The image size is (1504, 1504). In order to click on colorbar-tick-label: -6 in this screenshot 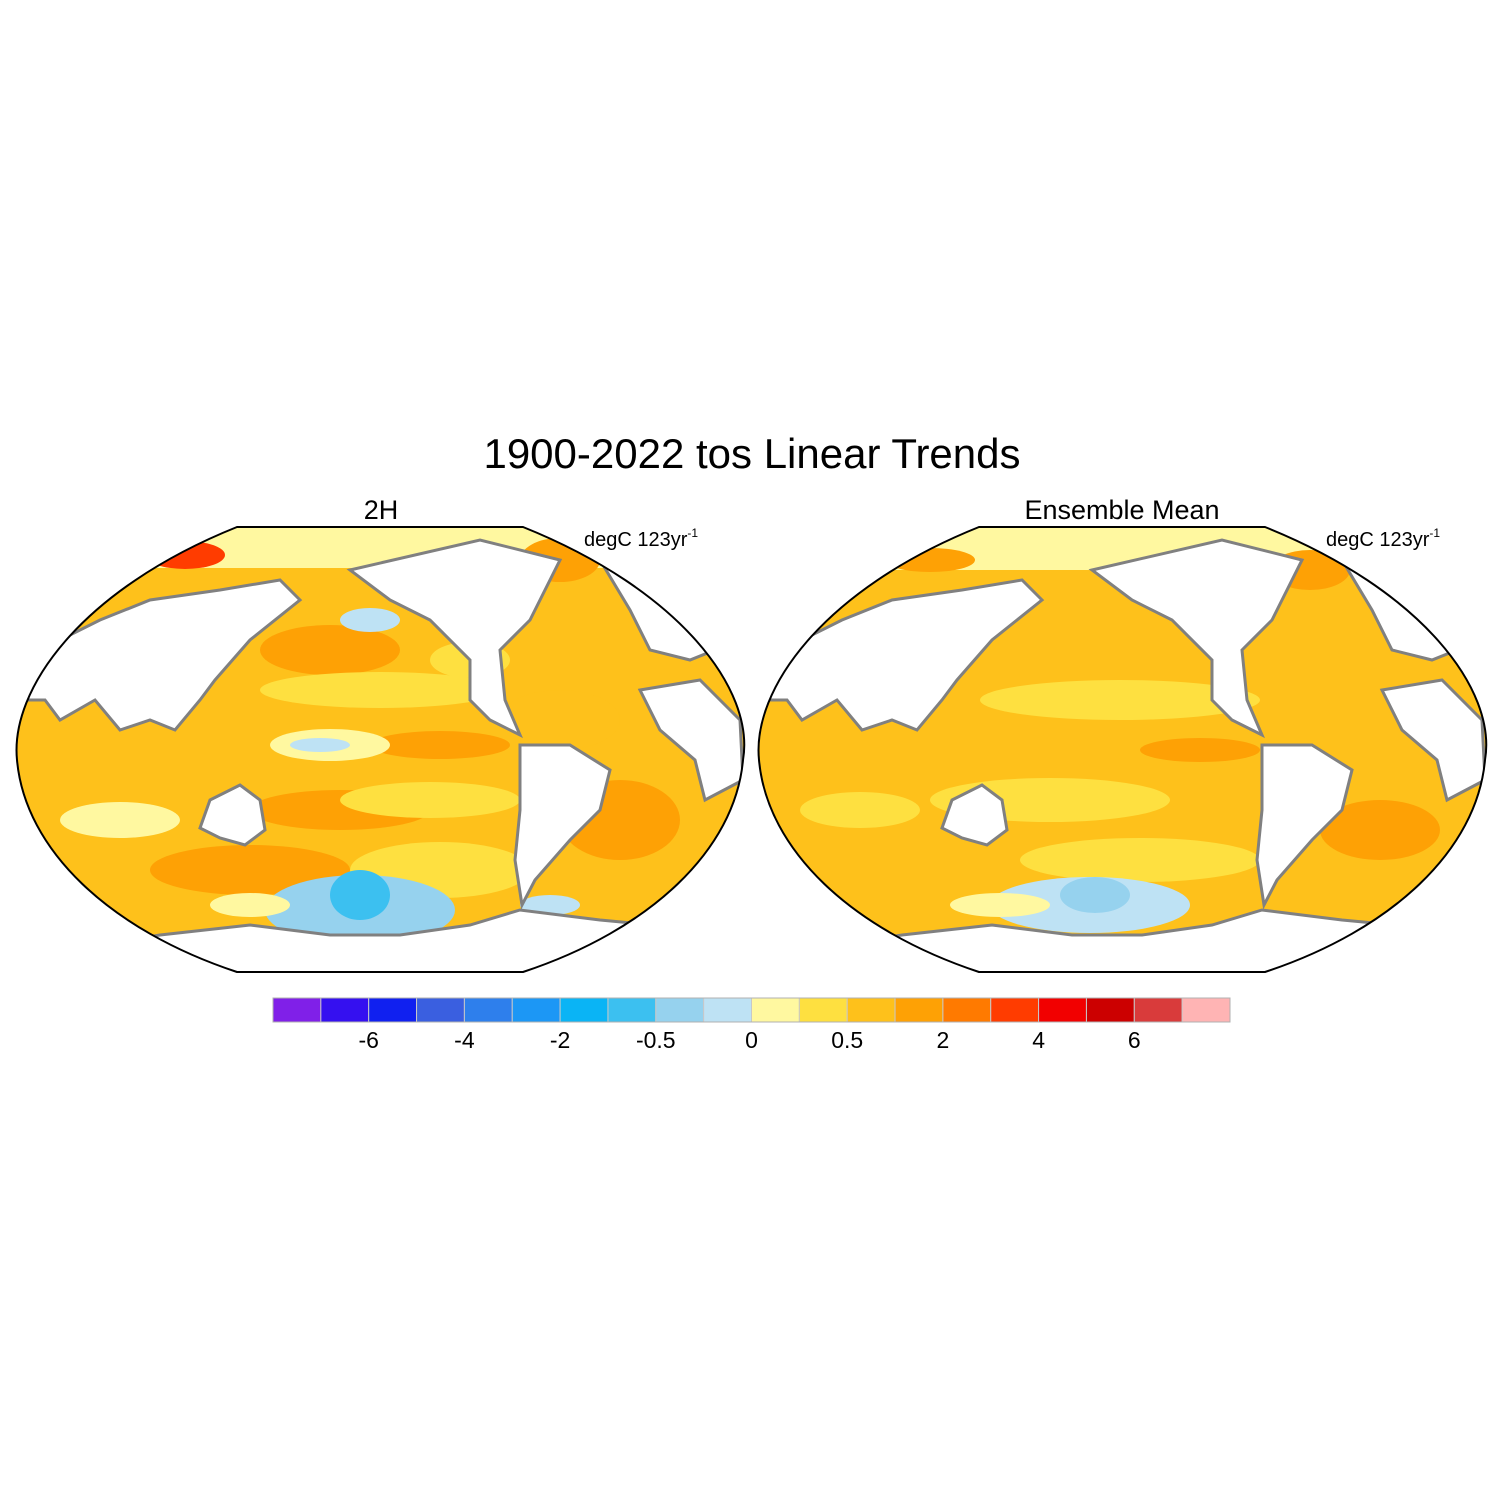, I will do `click(368, 1040)`.